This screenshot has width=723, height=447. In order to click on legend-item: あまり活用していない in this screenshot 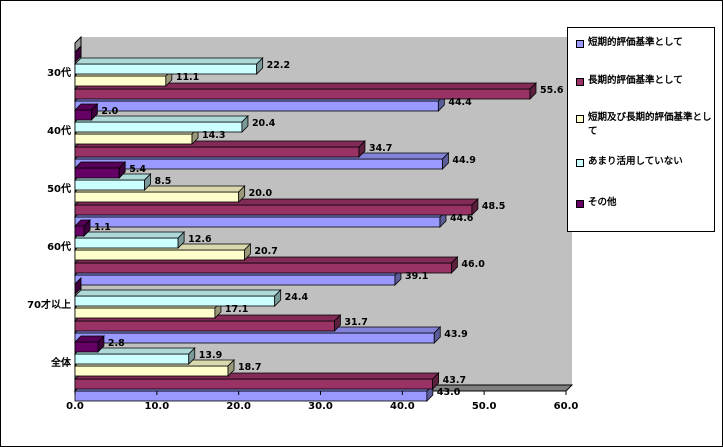, I will do `click(644, 162)`.